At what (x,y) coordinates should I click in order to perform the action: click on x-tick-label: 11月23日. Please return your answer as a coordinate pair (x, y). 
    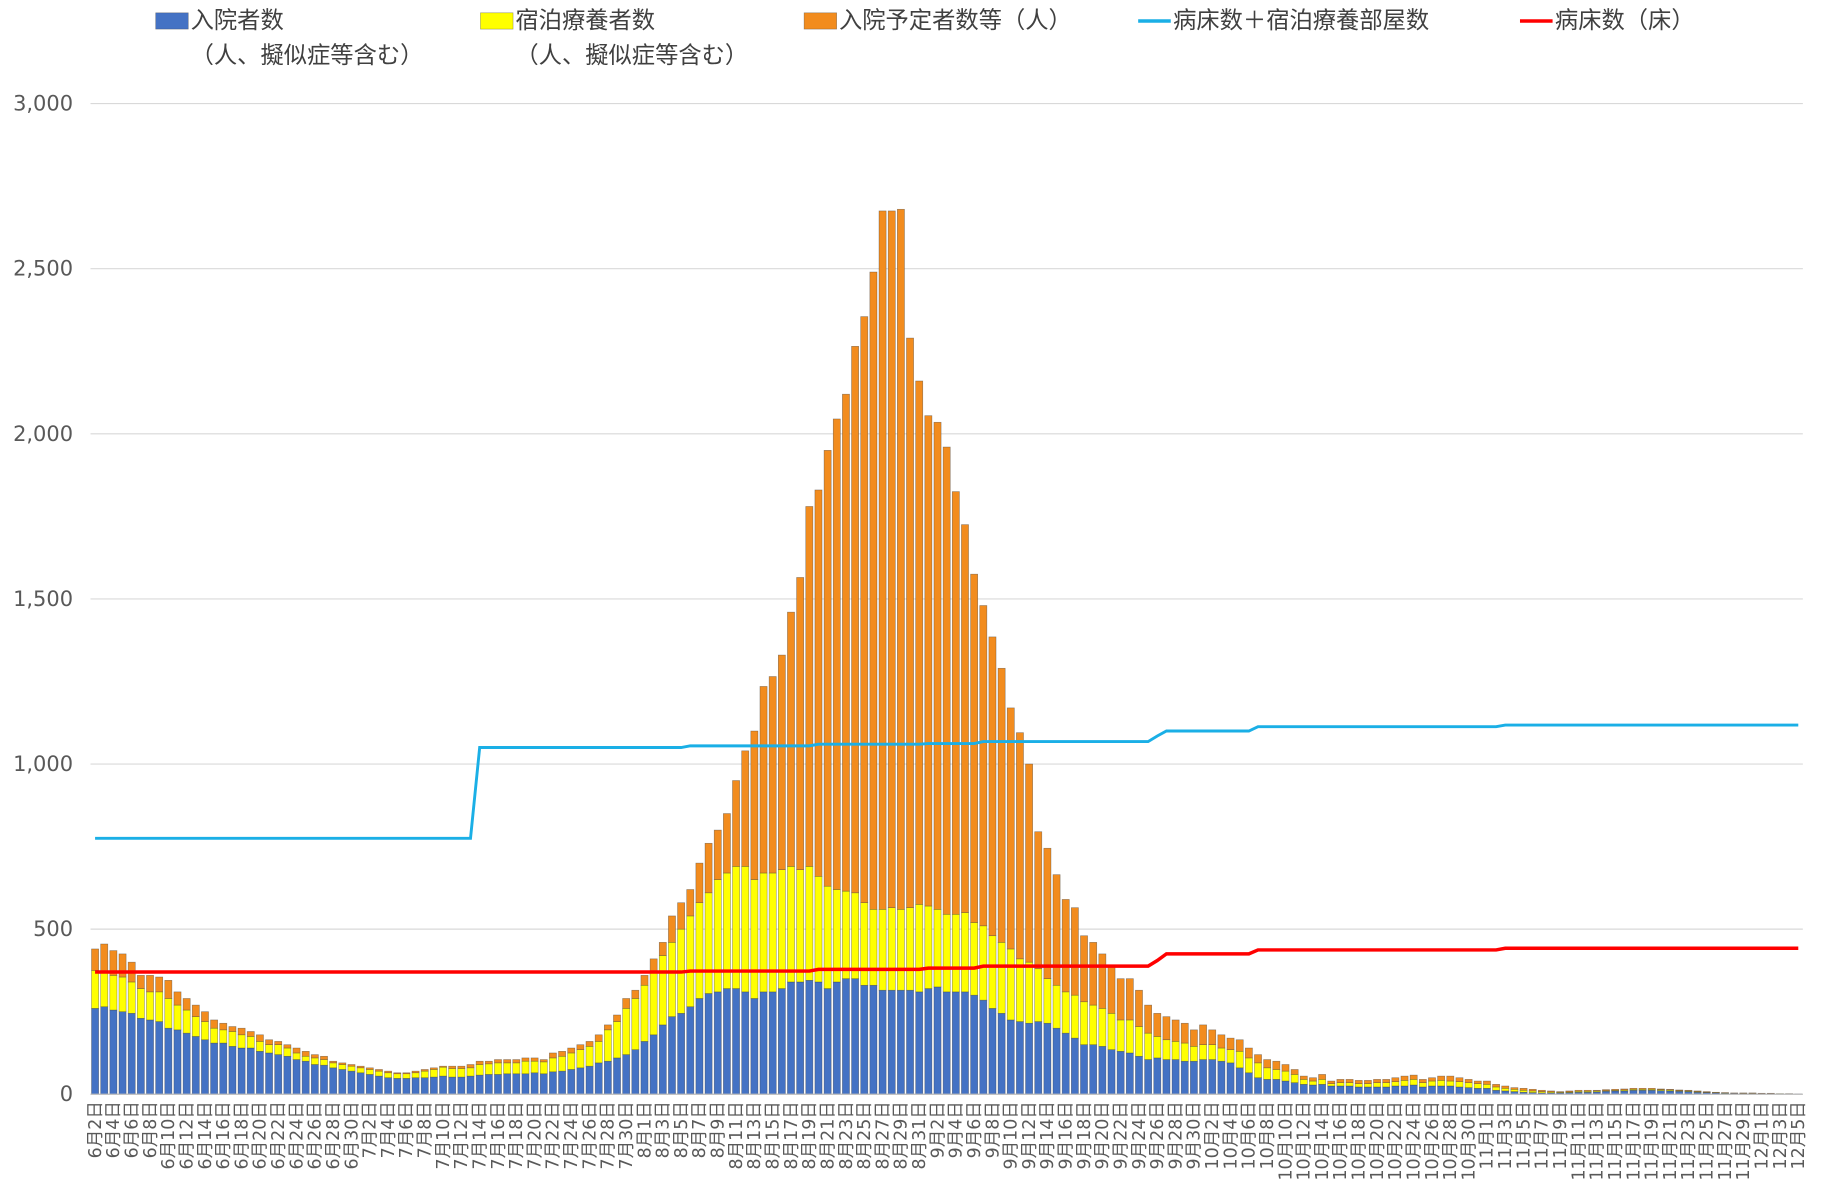
    Looking at the image, I should click on (1689, 1140).